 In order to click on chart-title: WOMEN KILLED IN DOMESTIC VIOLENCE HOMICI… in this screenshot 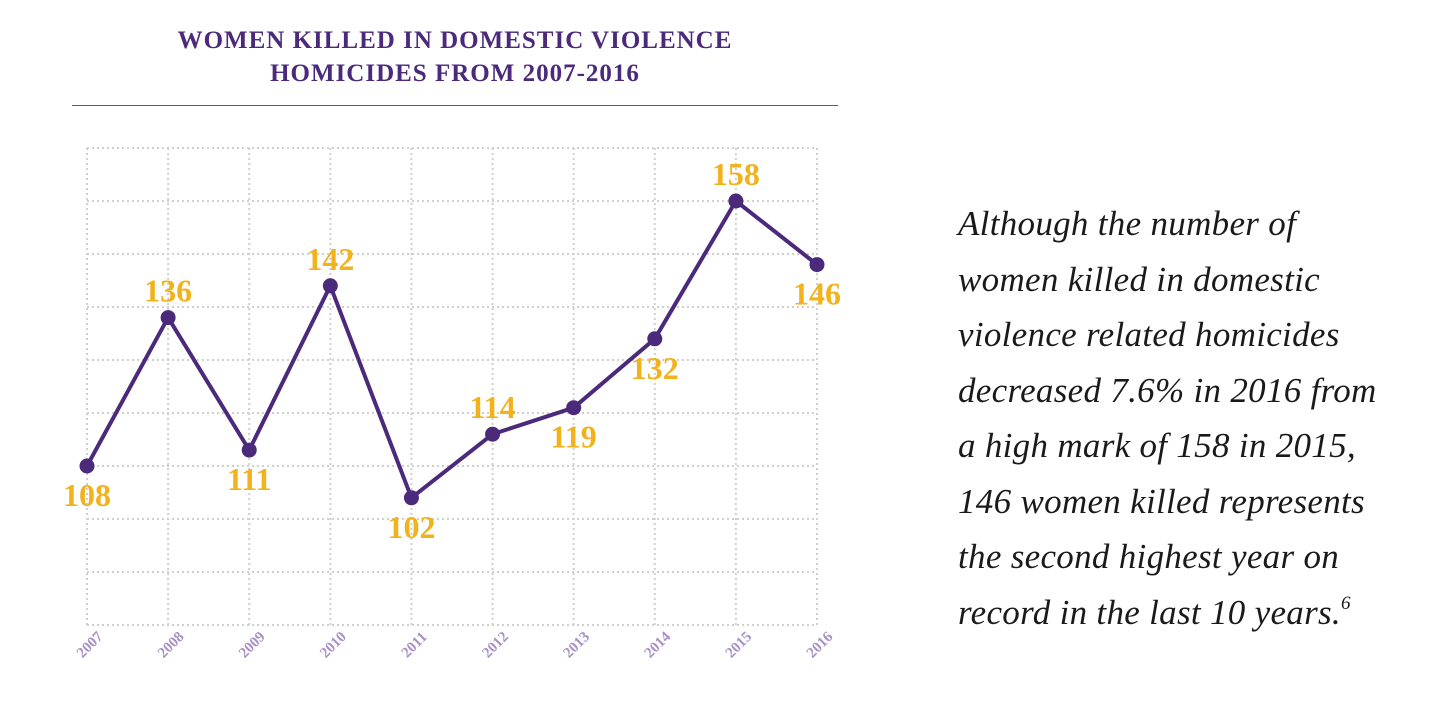, I will do `click(455, 57)`.